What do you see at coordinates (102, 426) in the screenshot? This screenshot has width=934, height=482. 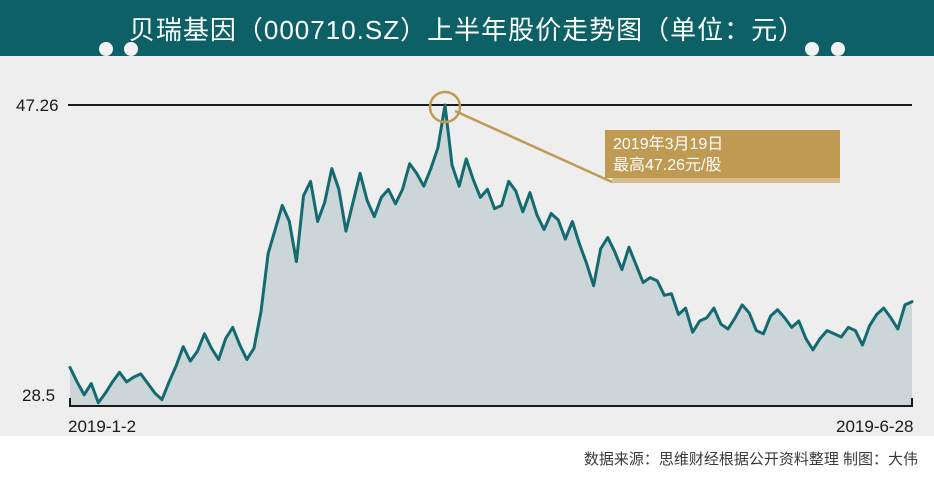 I see `x-axis-label-start: 2019-1-2` at bounding box center [102, 426].